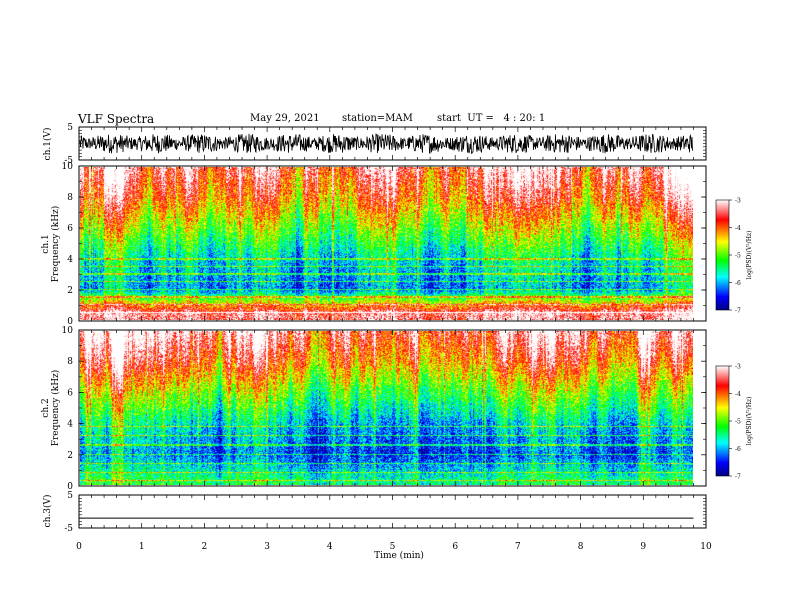  What do you see at coordinates (518, 547) in the screenshot?
I see `x-tick-label: 7` at bounding box center [518, 547].